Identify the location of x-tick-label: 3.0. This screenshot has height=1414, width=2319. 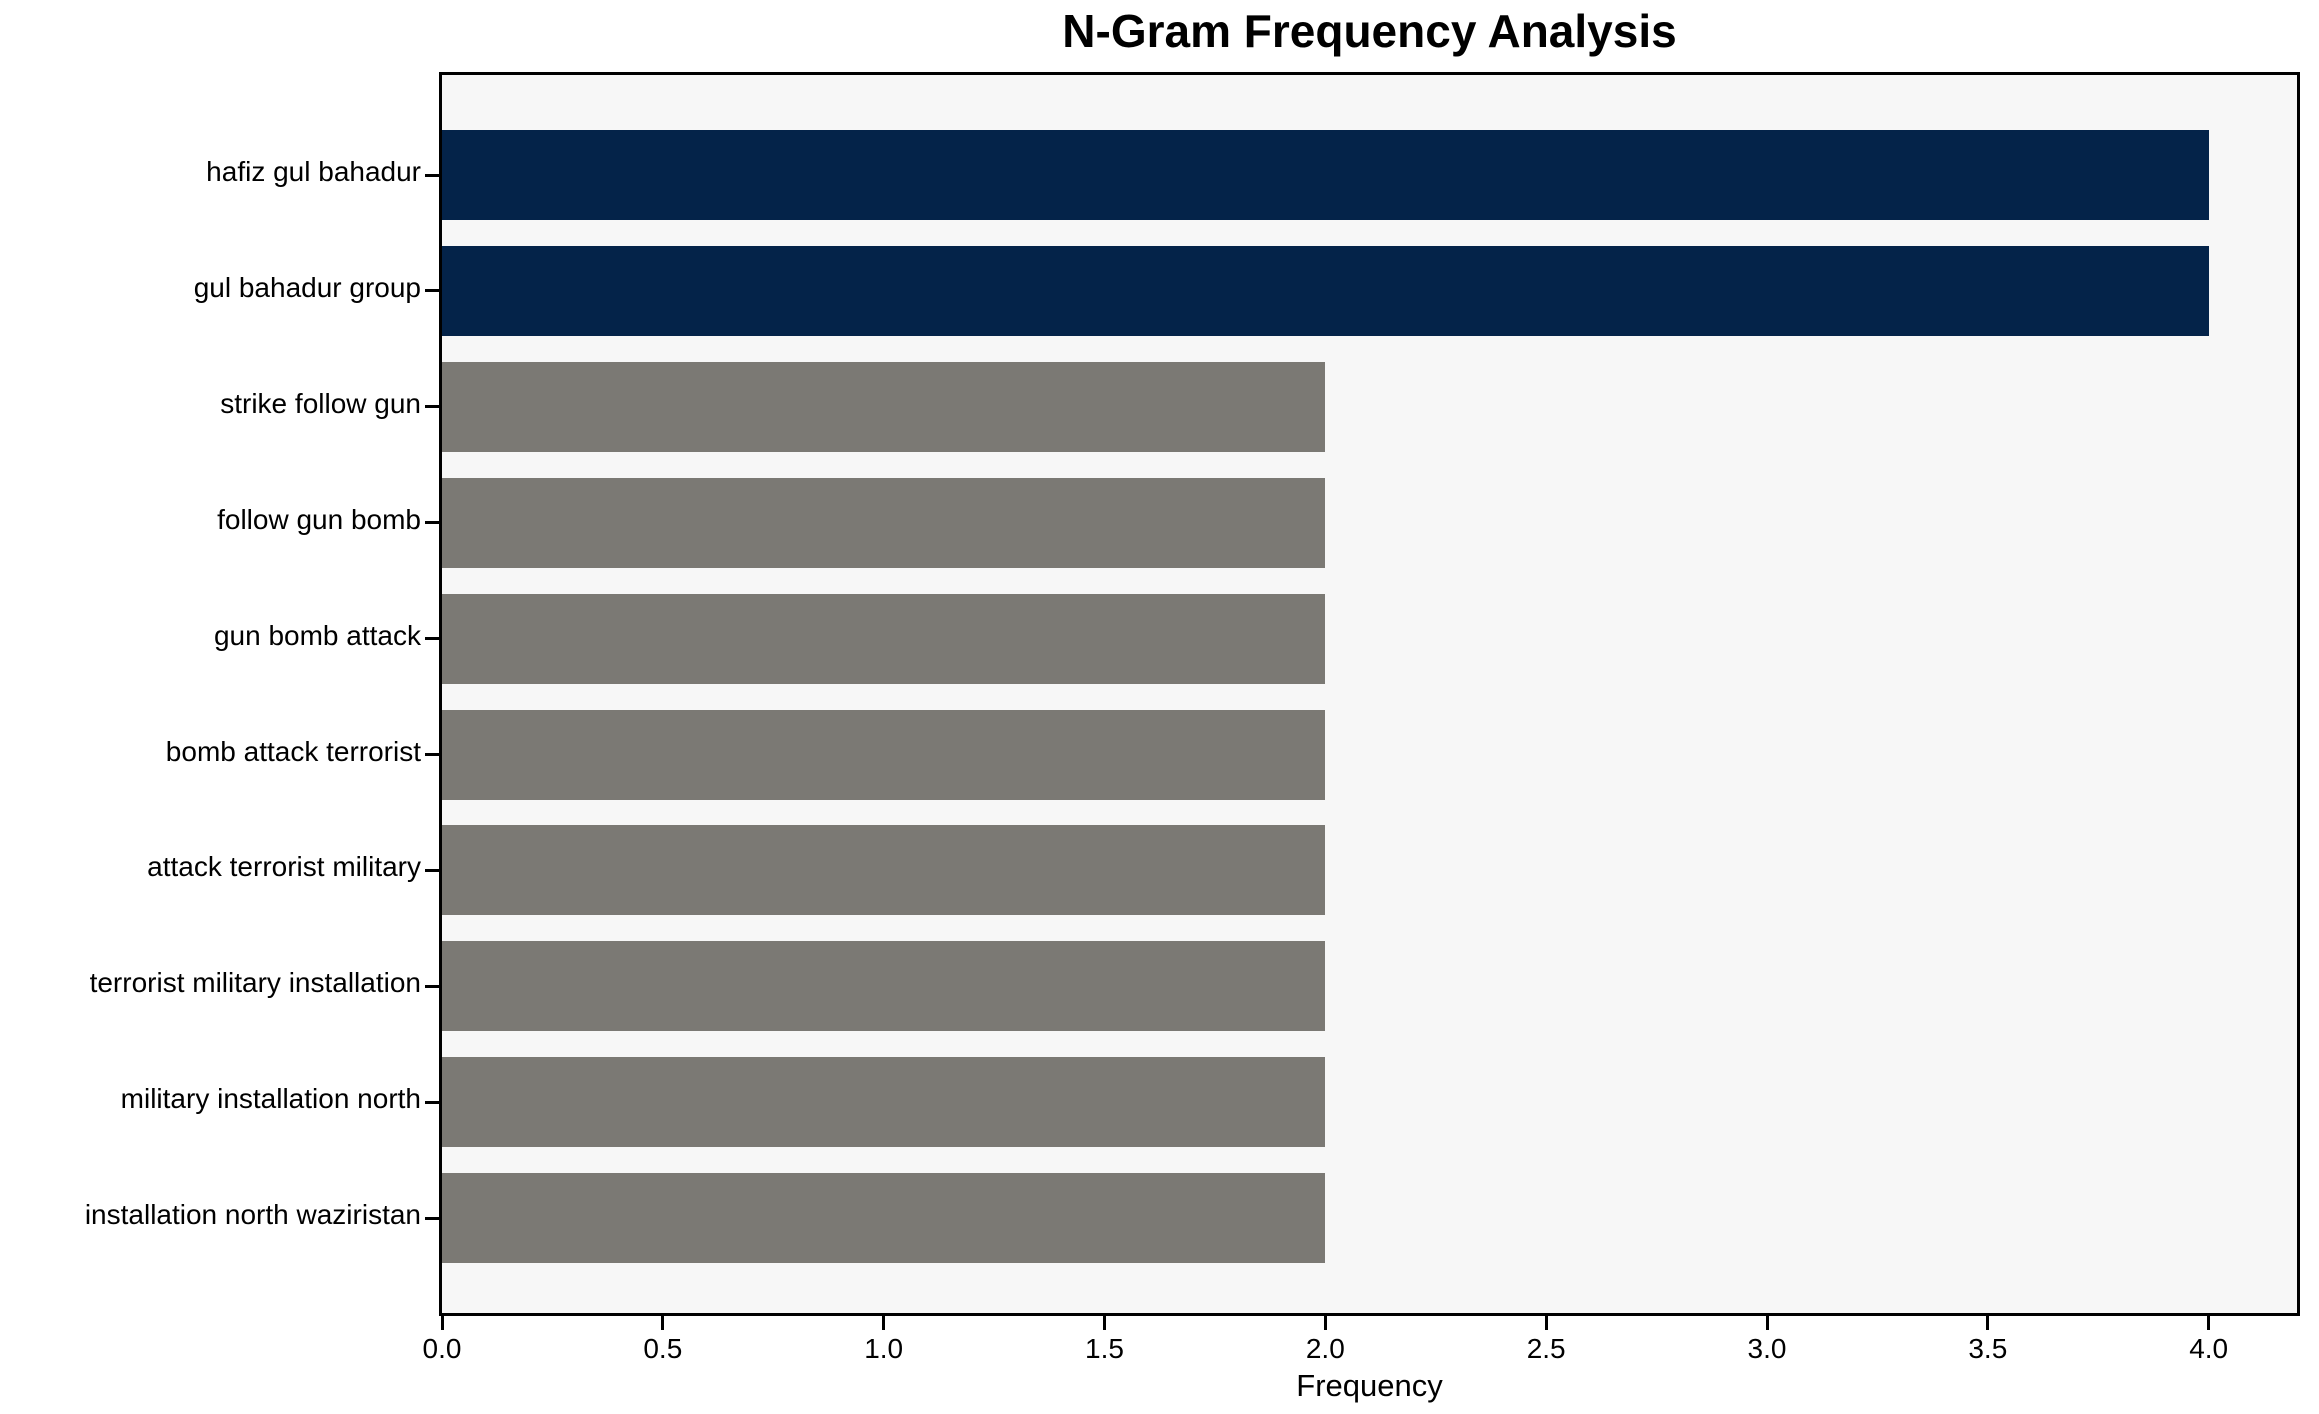
(1767, 1348).